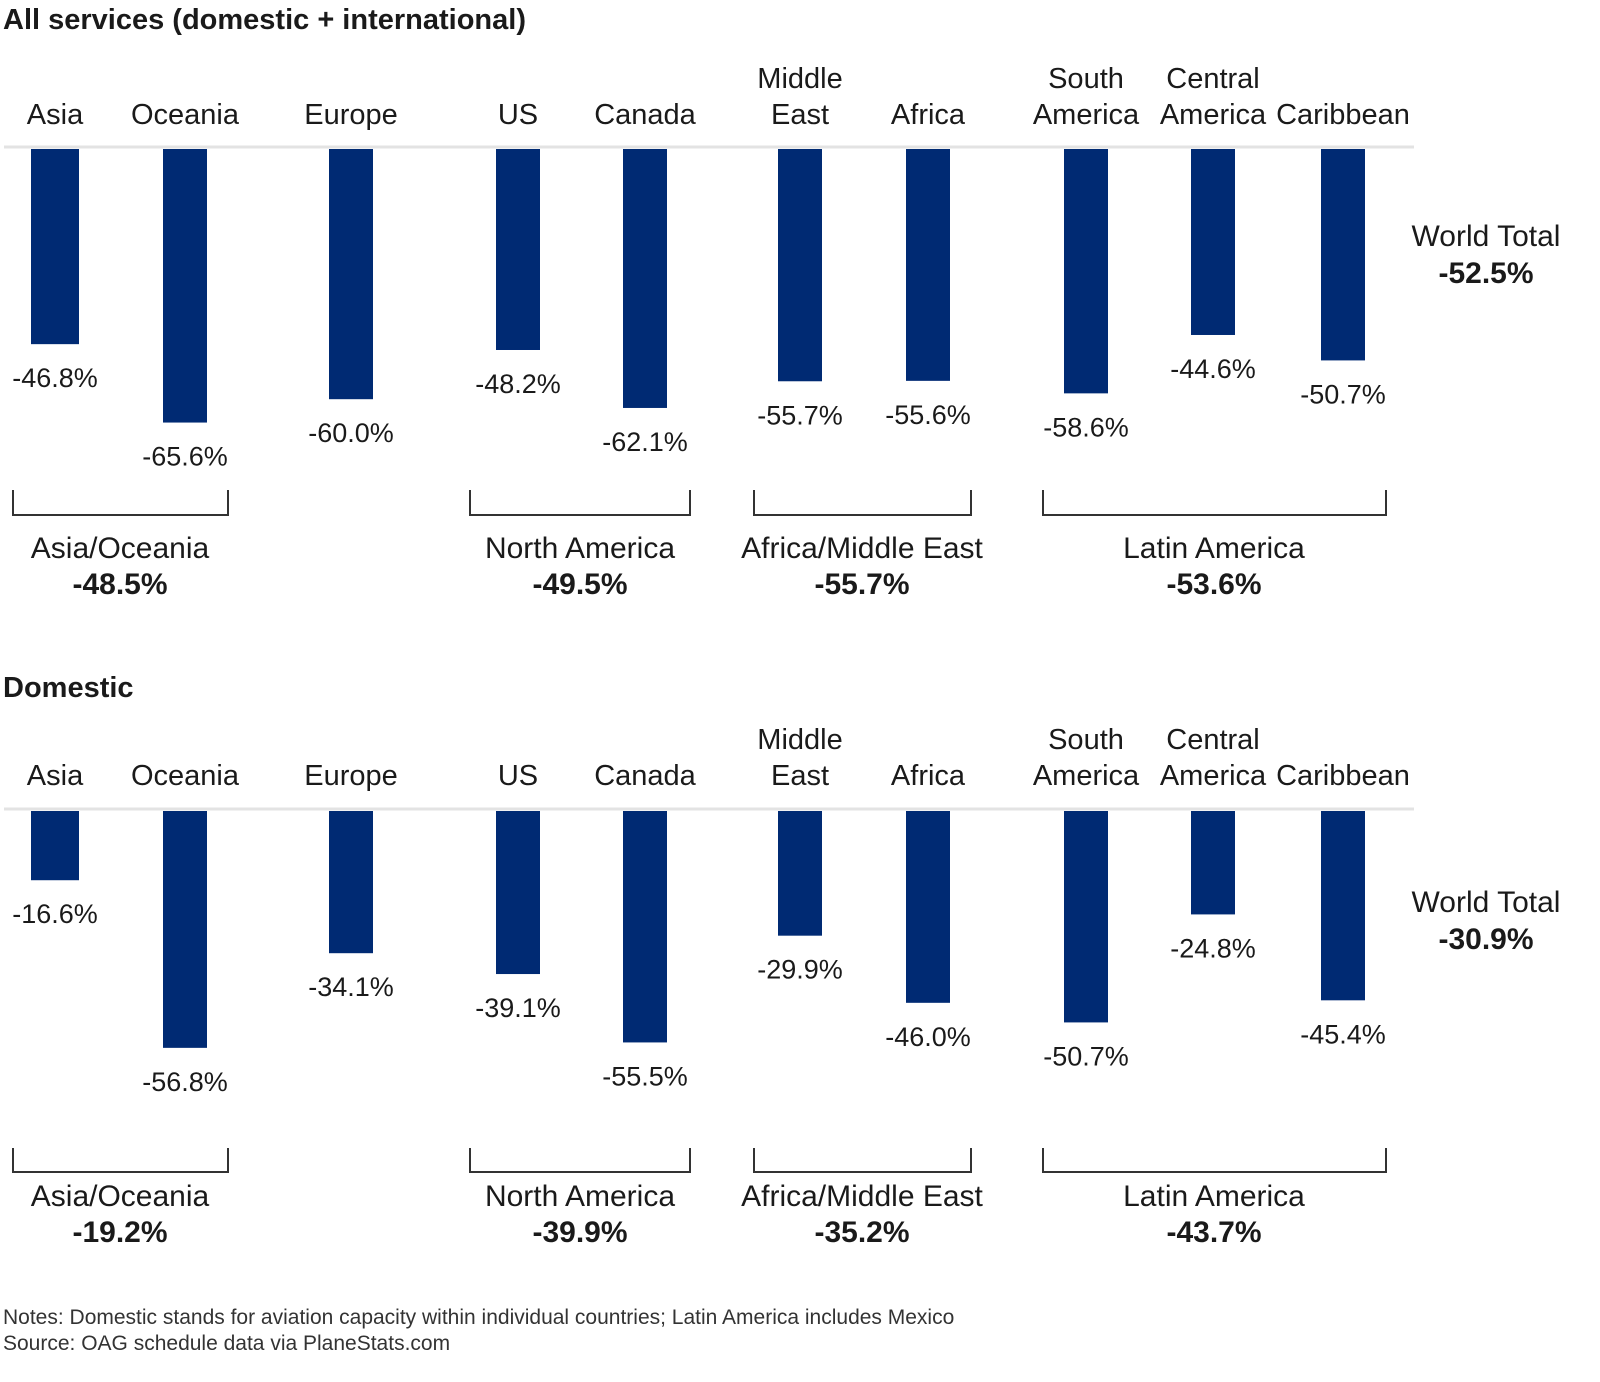 Image resolution: width=1600 pixels, height=1382 pixels. Describe the element at coordinates (55, 378) in the screenshot. I see `bar-value-label: -46.8%` at that location.